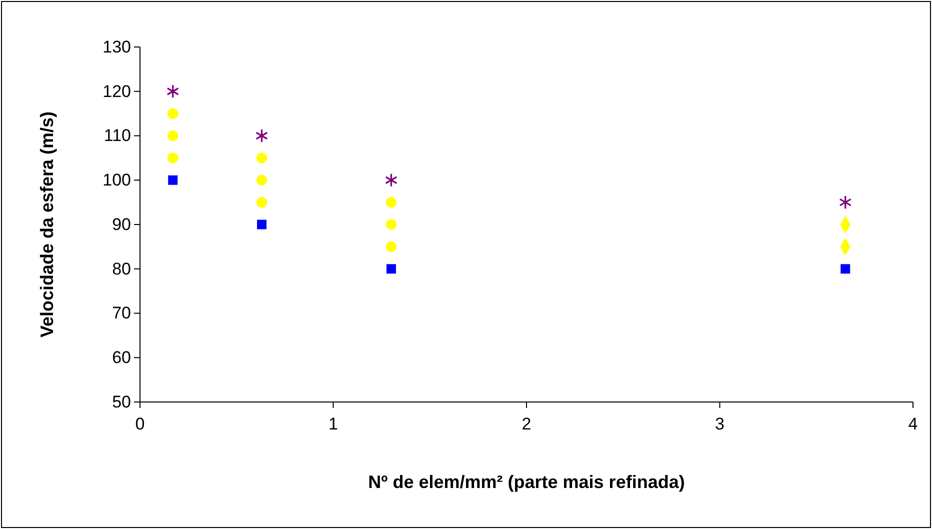 The height and width of the screenshot is (529, 932). Describe the element at coordinates (121, 358) in the screenshot. I see `y-tick-label: 60` at that location.